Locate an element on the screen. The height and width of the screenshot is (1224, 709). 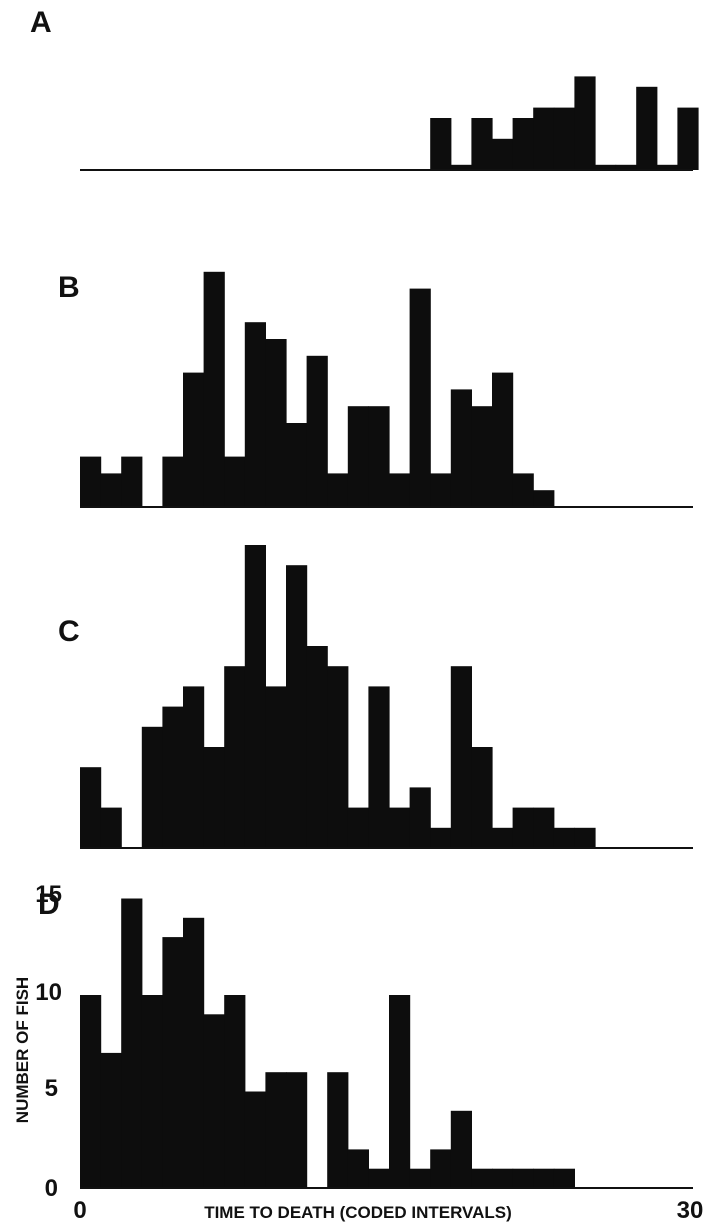
panel-b-bars is located at coordinates (317, 389).